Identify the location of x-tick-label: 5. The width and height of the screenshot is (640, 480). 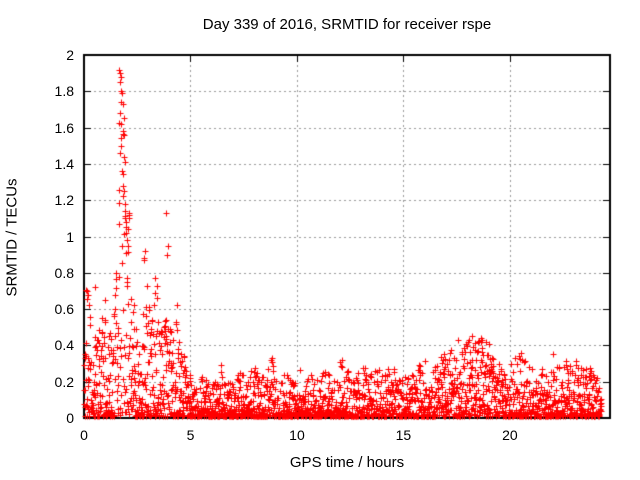
(190, 435).